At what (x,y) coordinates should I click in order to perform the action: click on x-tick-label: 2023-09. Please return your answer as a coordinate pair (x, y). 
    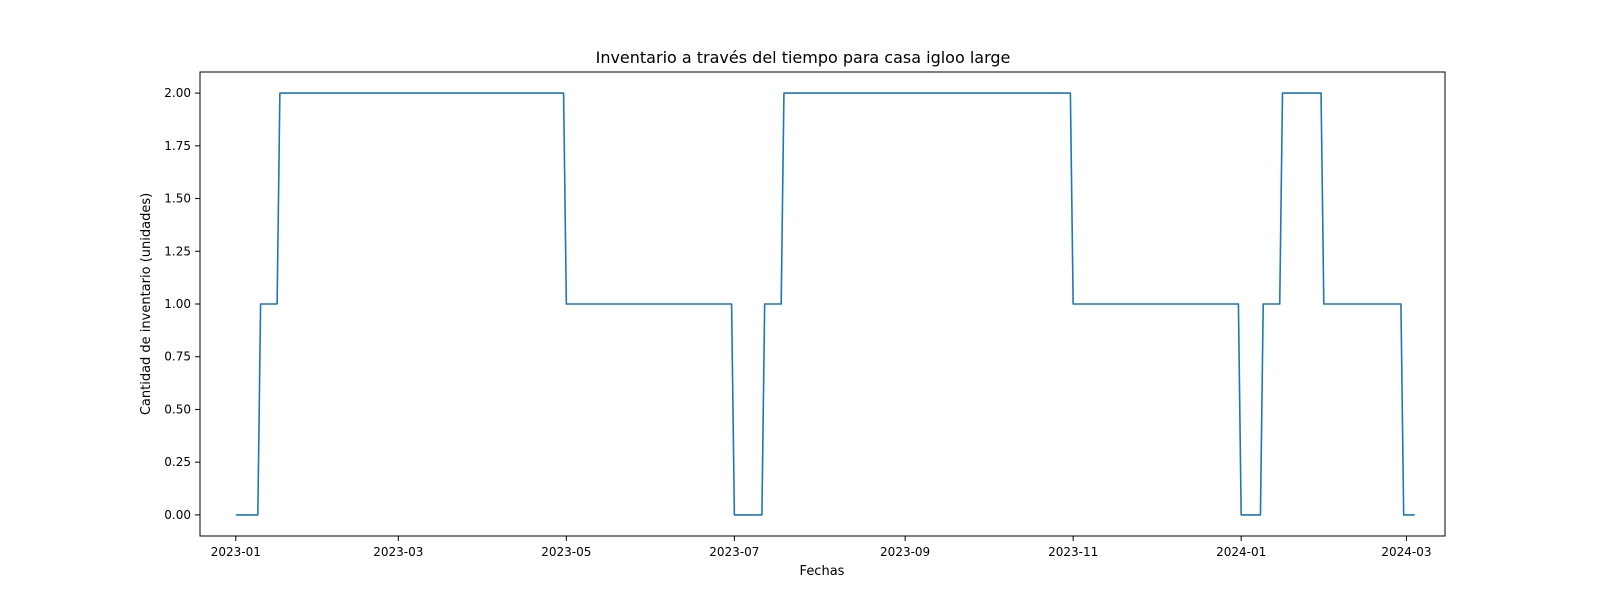
    Looking at the image, I should click on (905, 552).